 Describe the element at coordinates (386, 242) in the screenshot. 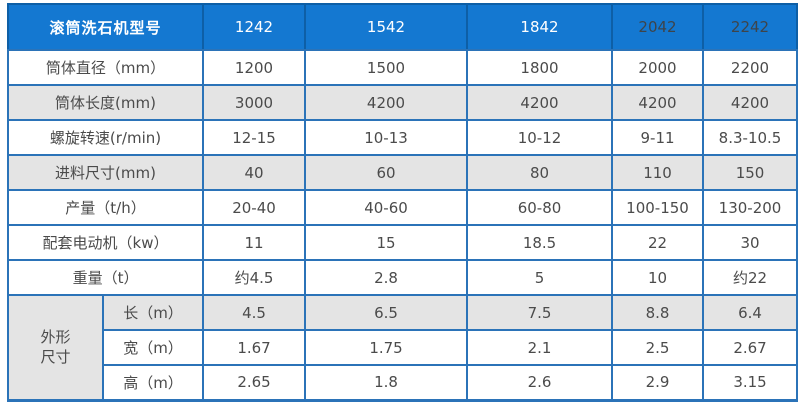

I see `cell-value: 15` at that location.